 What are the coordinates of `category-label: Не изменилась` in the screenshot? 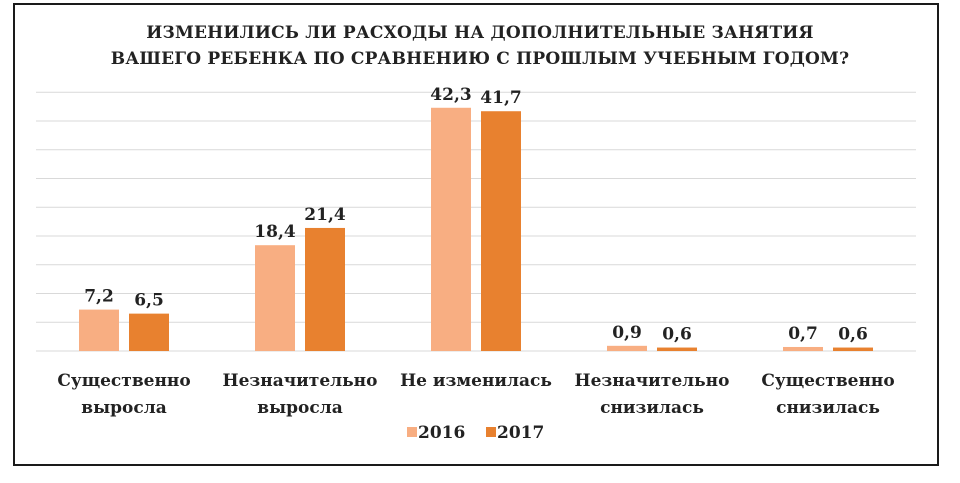 It's located at (476, 381).